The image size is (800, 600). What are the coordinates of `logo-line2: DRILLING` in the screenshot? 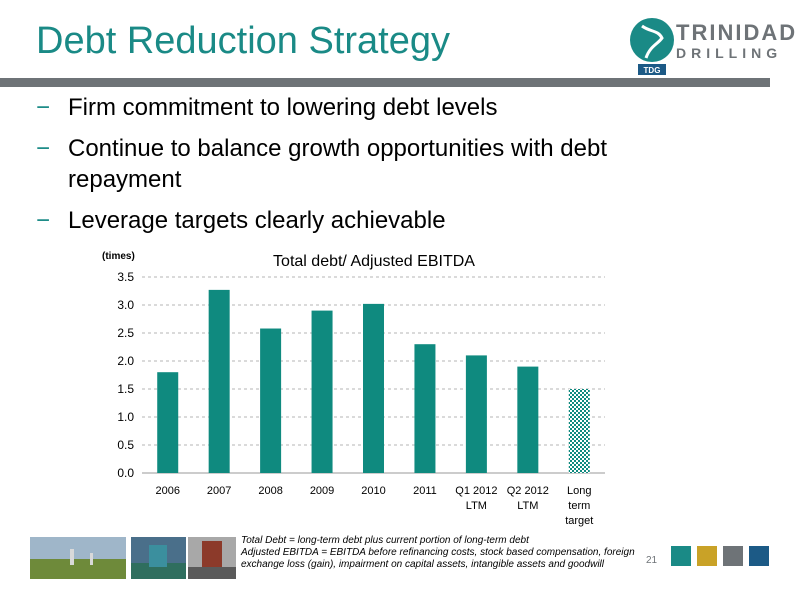 It's located at (729, 53).